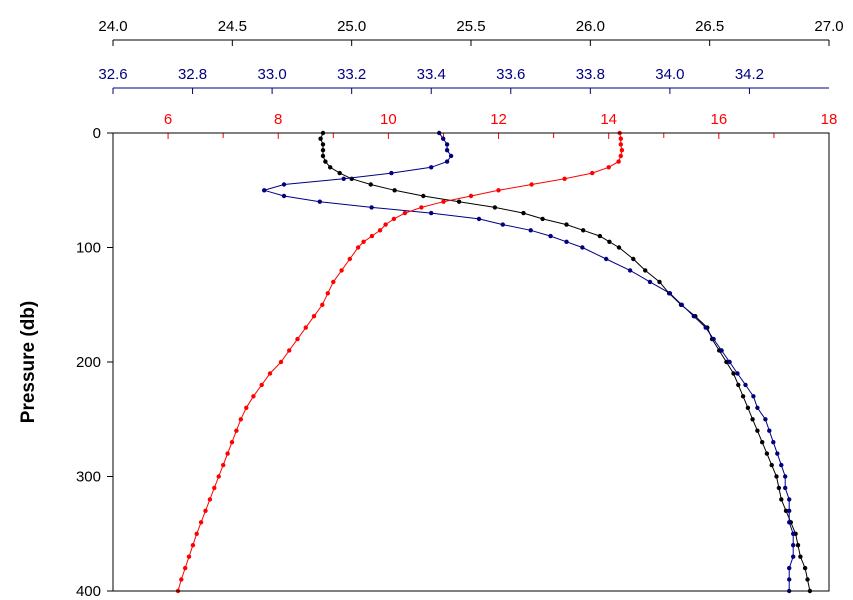 The image size is (853, 600). I want to click on top-axis-tick-label-red: 8, so click(278, 119).